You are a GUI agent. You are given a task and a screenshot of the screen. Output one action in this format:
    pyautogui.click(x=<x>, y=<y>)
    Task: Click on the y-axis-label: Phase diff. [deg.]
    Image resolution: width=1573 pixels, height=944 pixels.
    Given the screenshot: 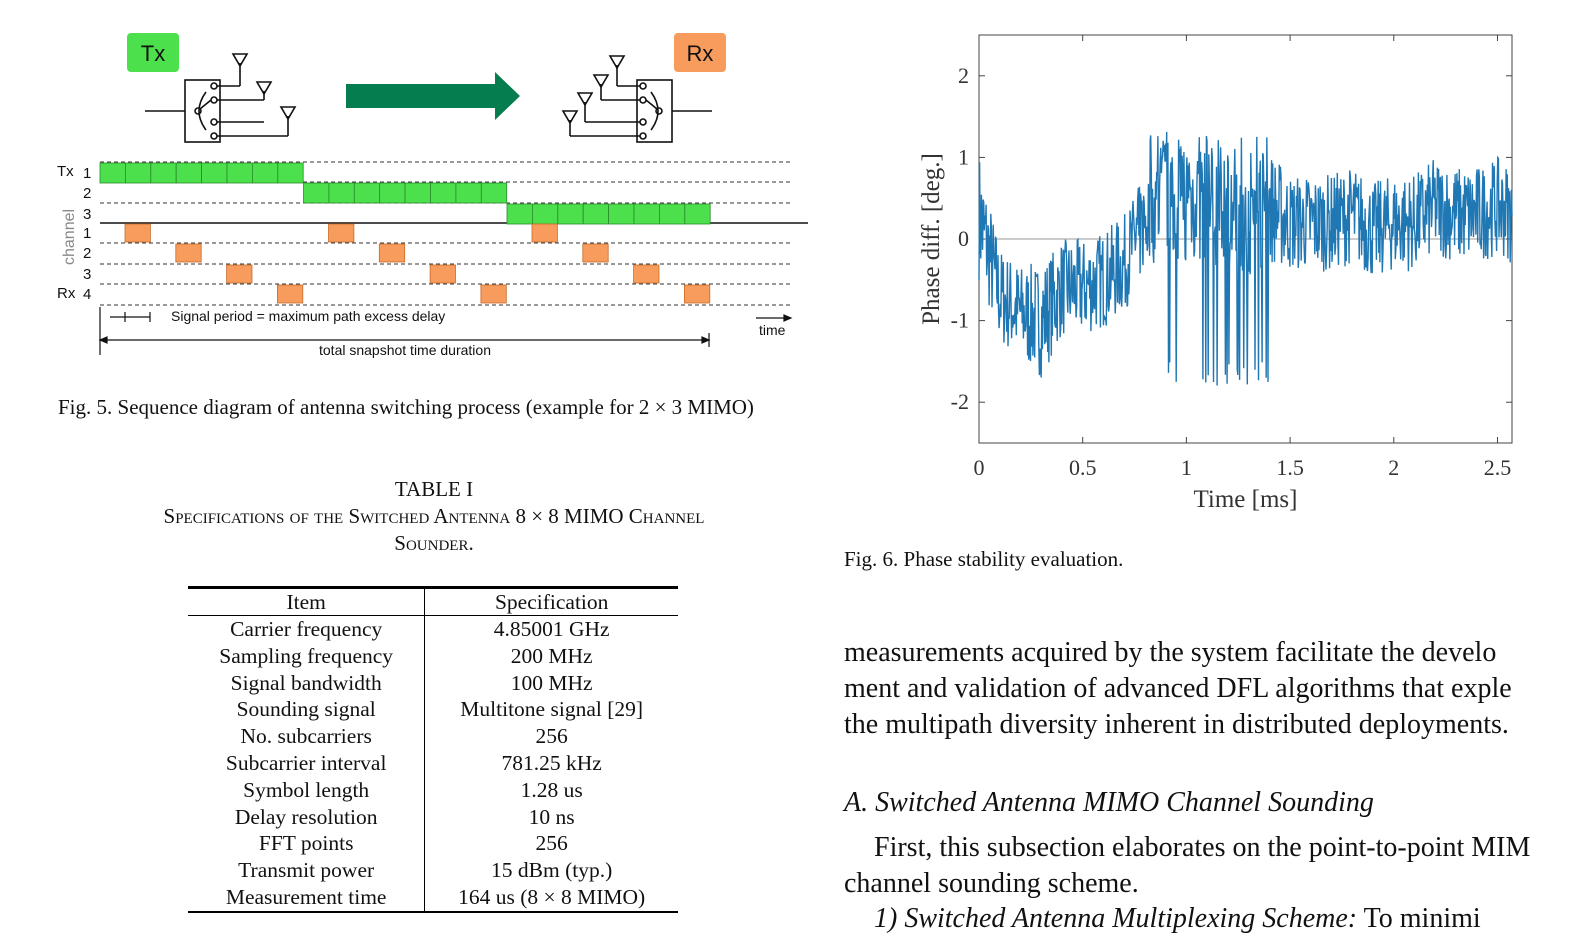 What is the action you would take?
    pyautogui.click(x=931, y=239)
    